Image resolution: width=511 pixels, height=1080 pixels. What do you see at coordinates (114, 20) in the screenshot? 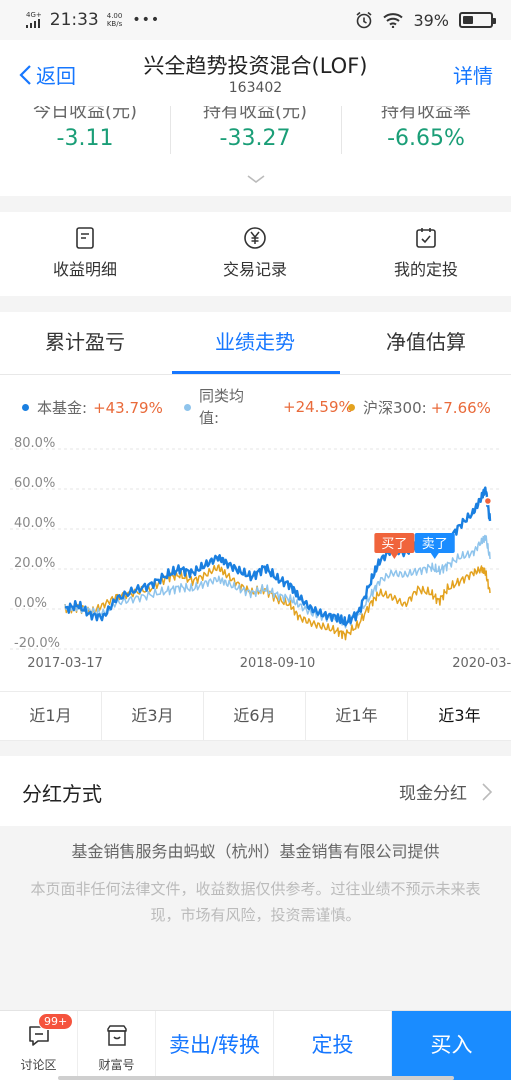
I see `network-speed: 4.00 KB/s` at bounding box center [114, 20].